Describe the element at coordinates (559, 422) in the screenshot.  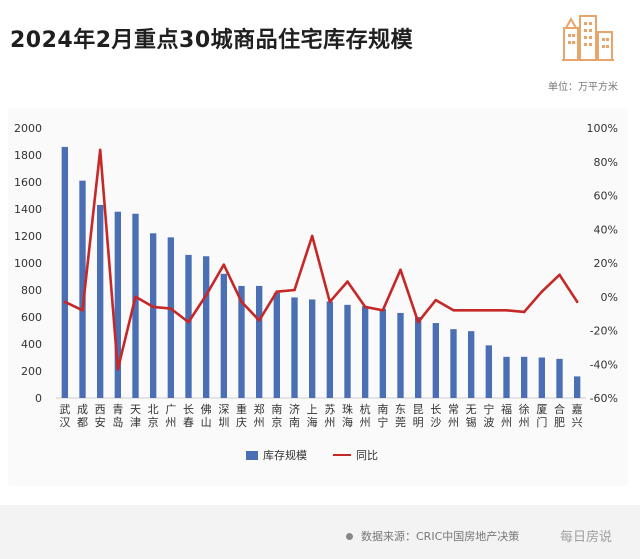
I see `x-axis-tick-label: 肥` at that location.